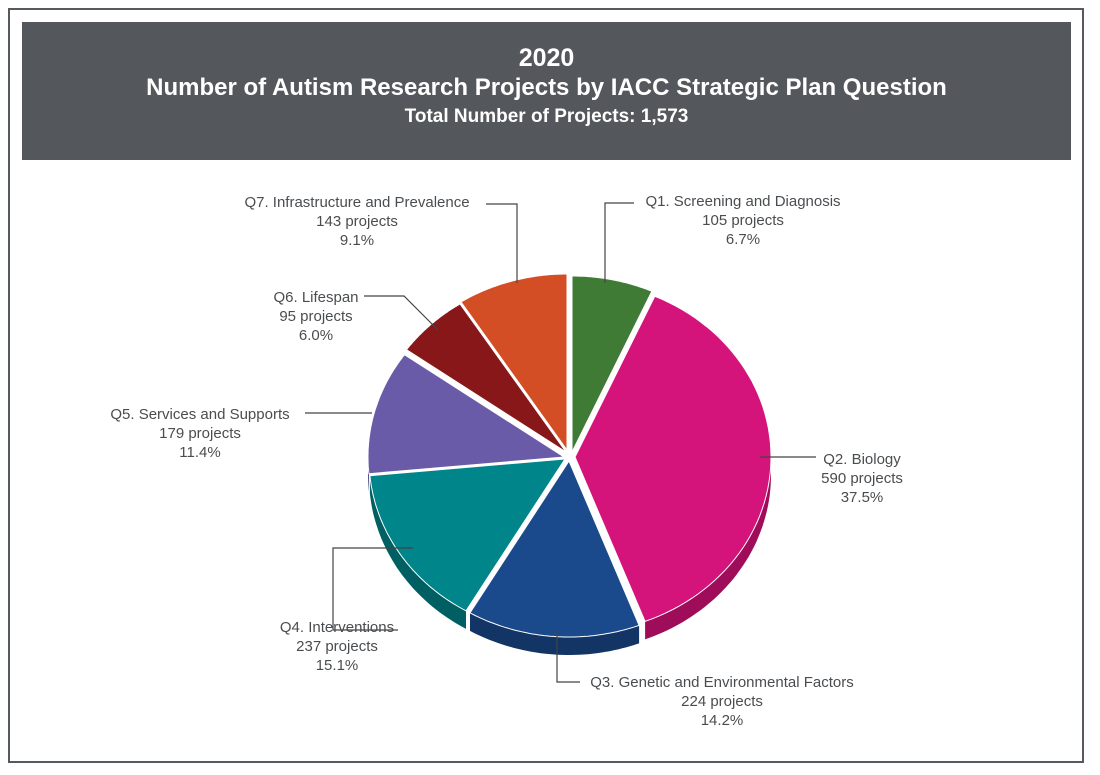 The image size is (1100, 775). I want to click on slice-value: 237 projects, so click(337, 646).